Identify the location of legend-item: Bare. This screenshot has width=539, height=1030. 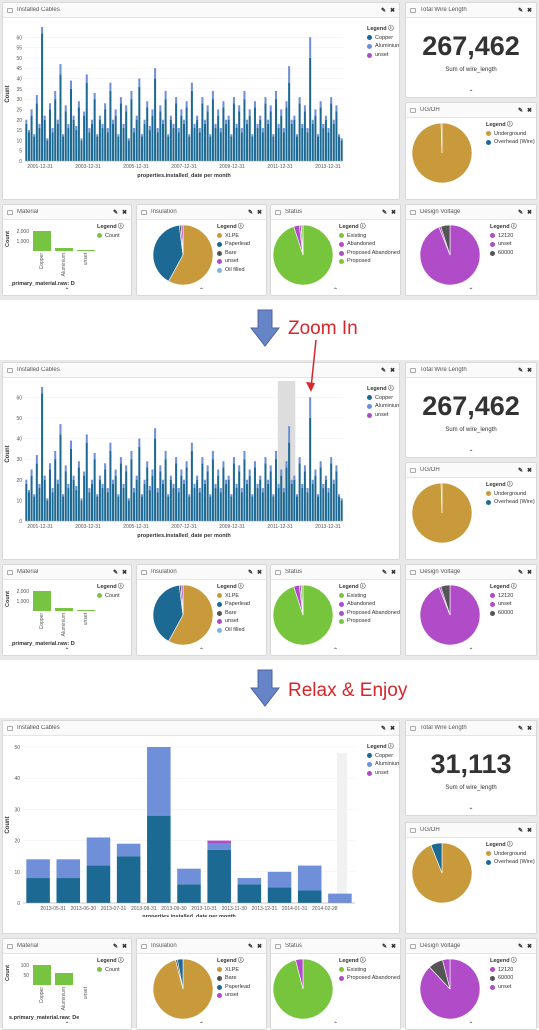
(233, 978).